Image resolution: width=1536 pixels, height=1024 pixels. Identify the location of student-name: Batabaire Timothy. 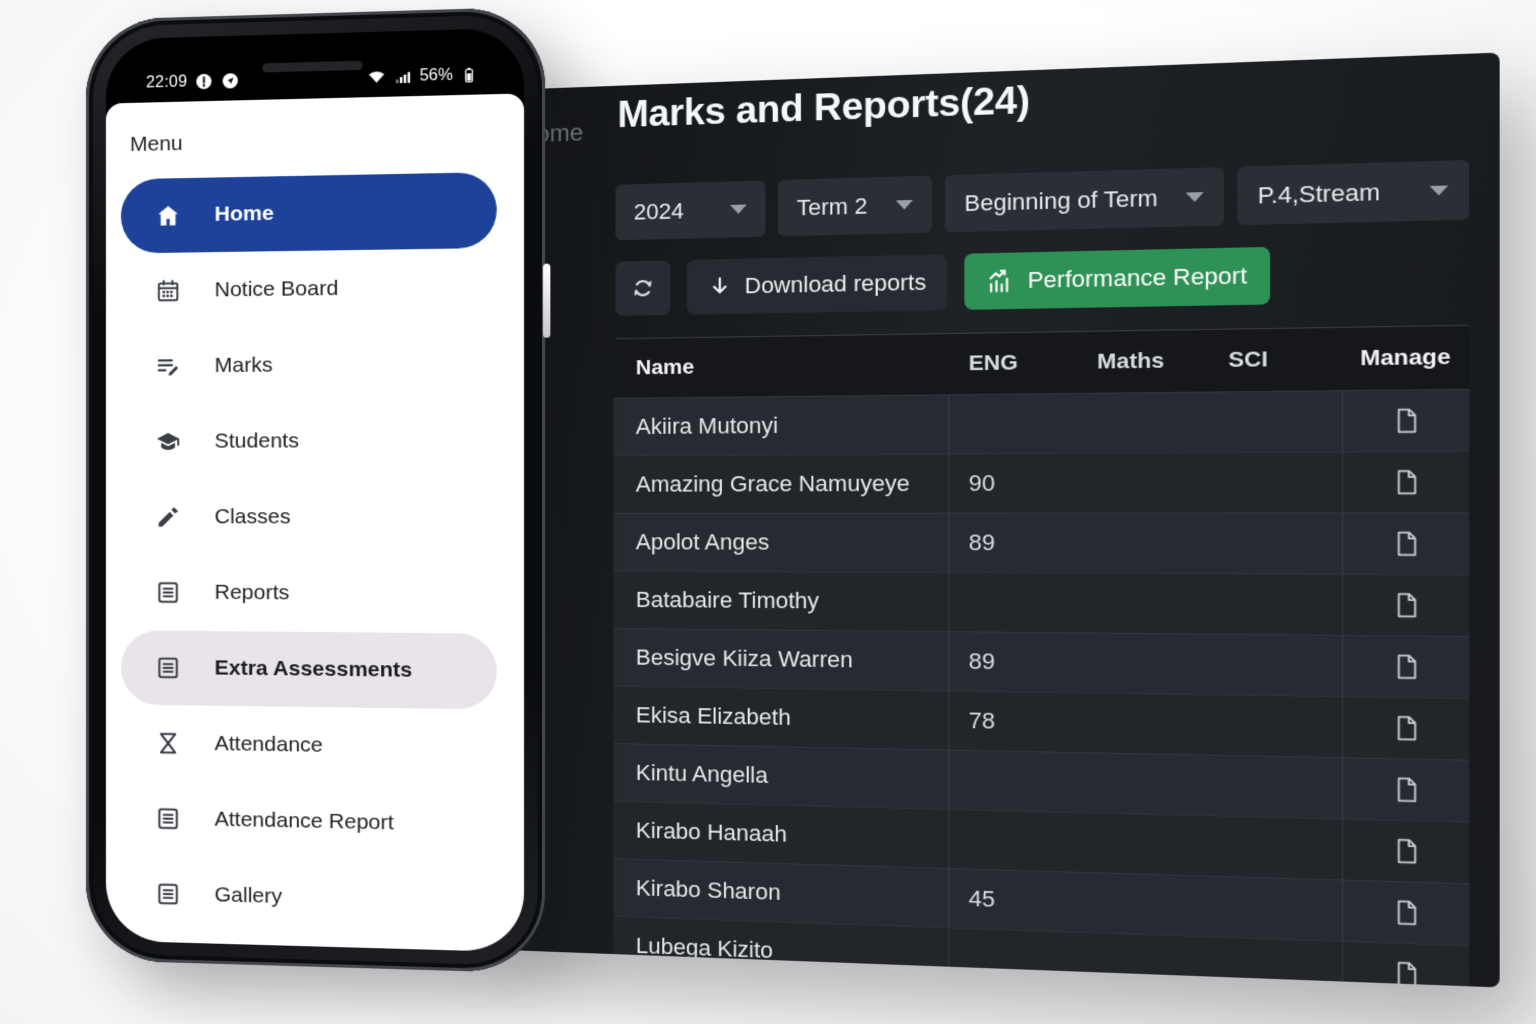
(781, 601).